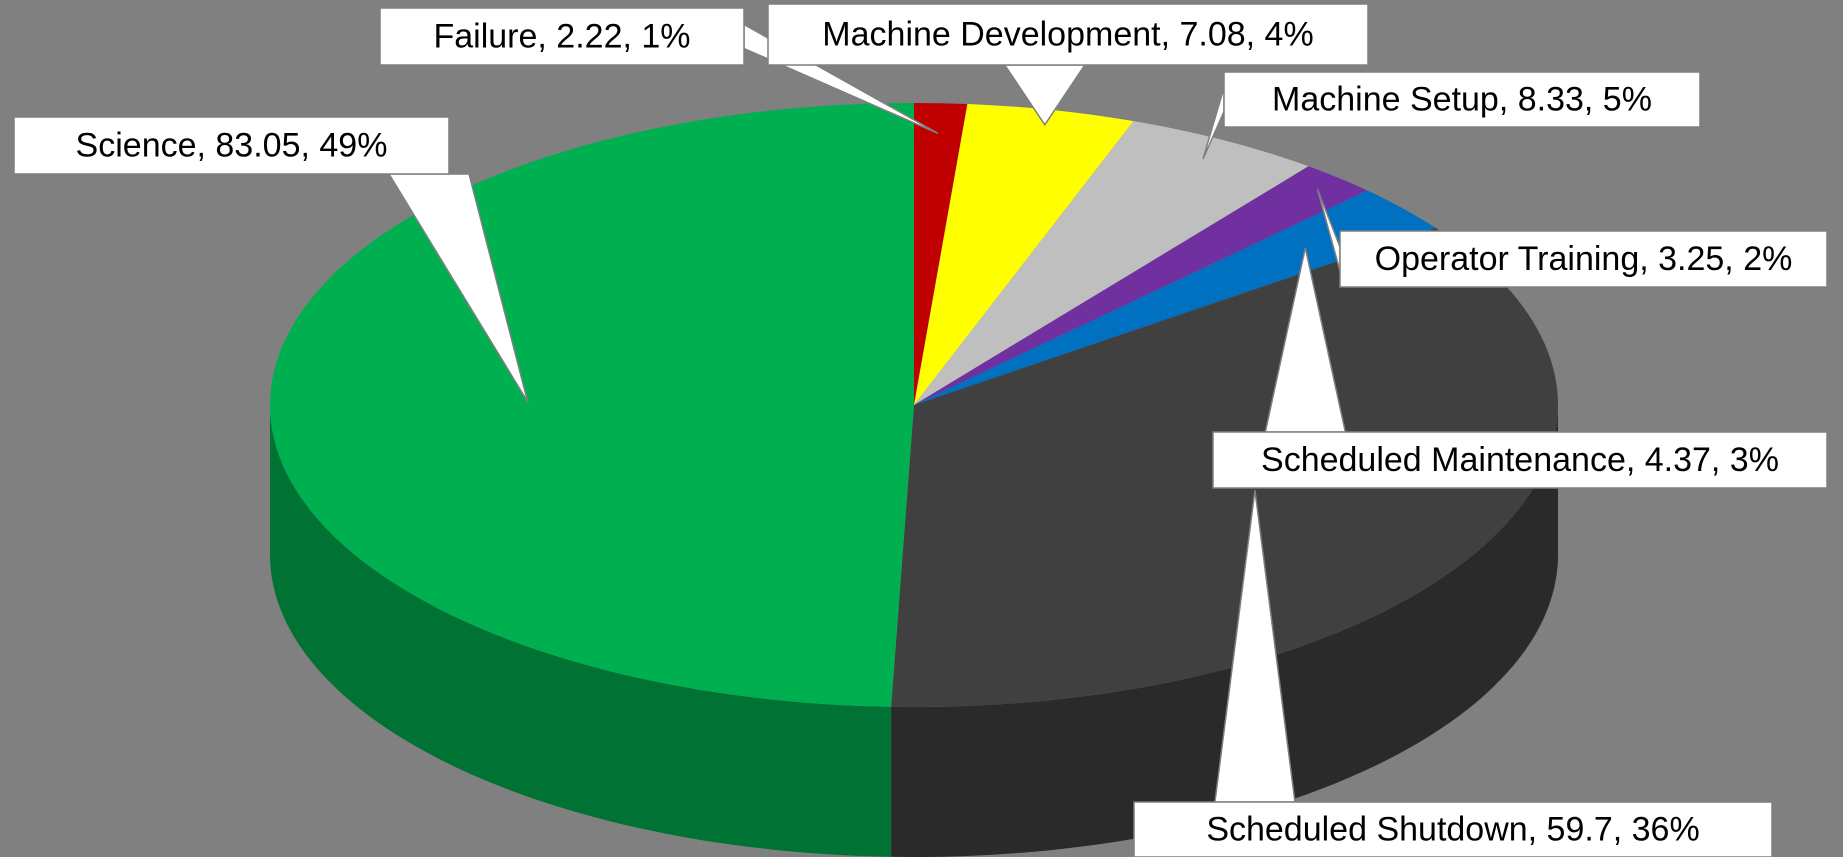 Image resolution: width=1843 pixels, height=857 pixels. I want to click on data-label: Failure, 2.22, 1%, so click(561, 36).